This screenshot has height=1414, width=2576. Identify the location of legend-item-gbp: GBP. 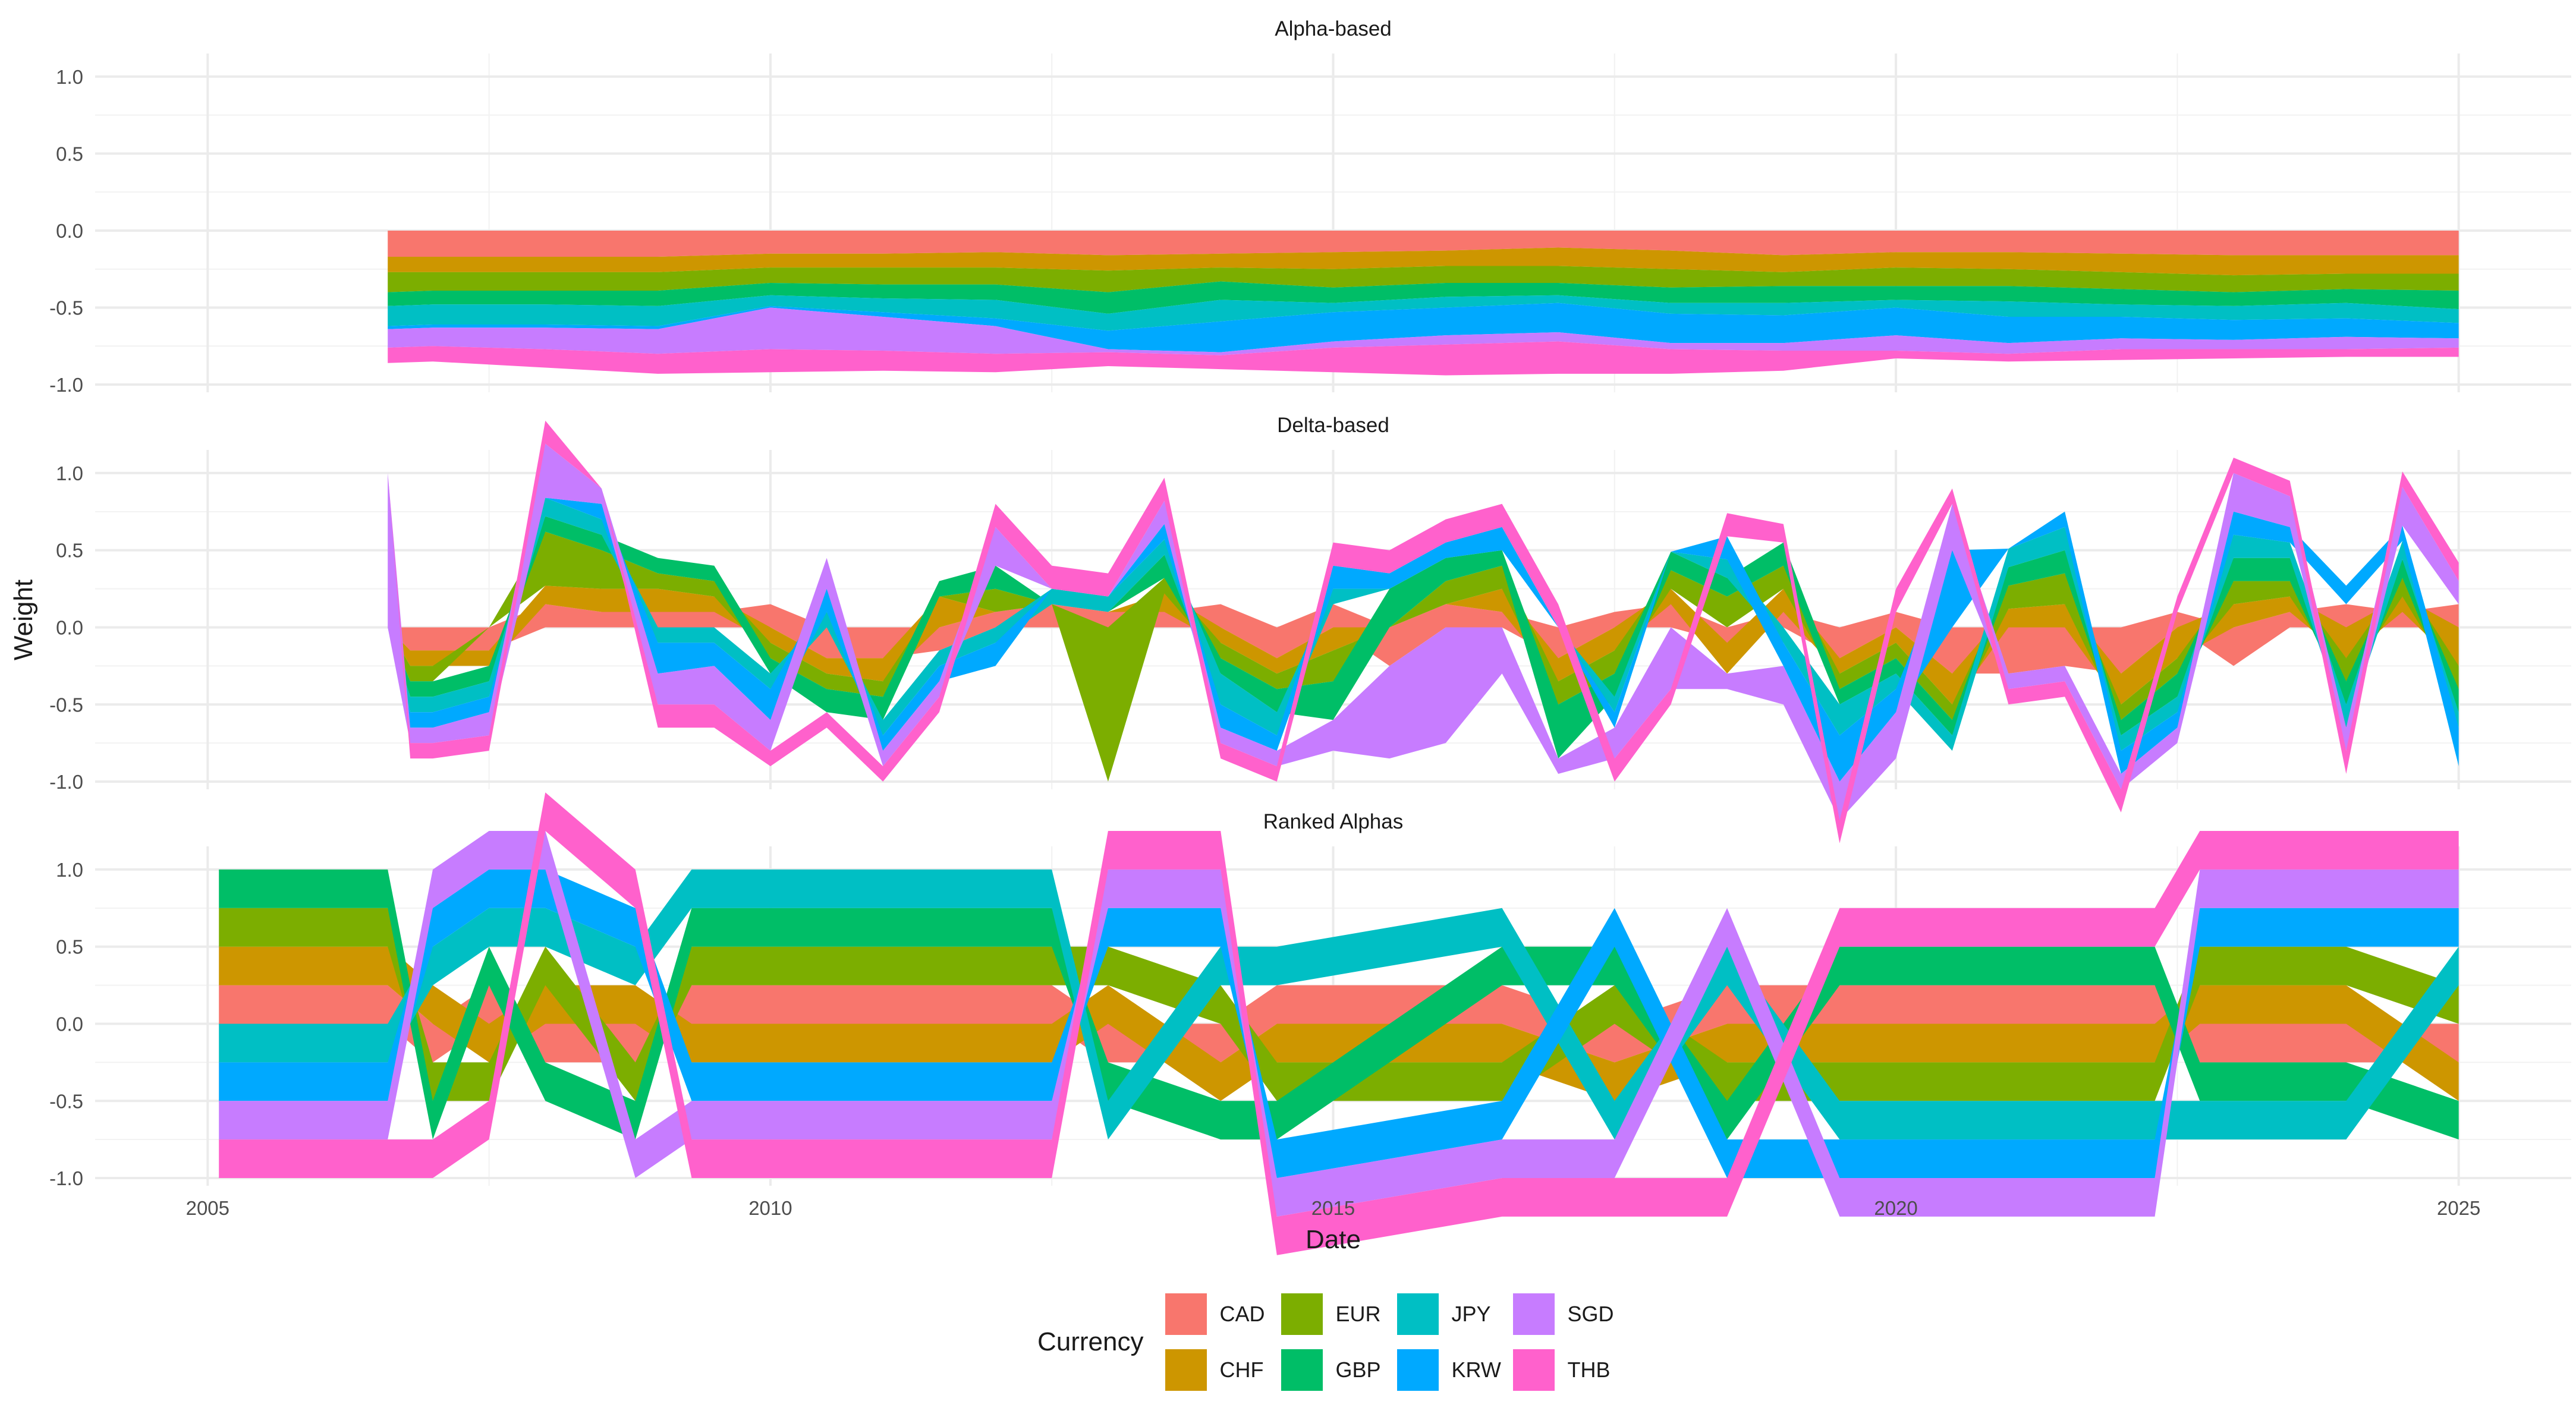
(1339, 1370).